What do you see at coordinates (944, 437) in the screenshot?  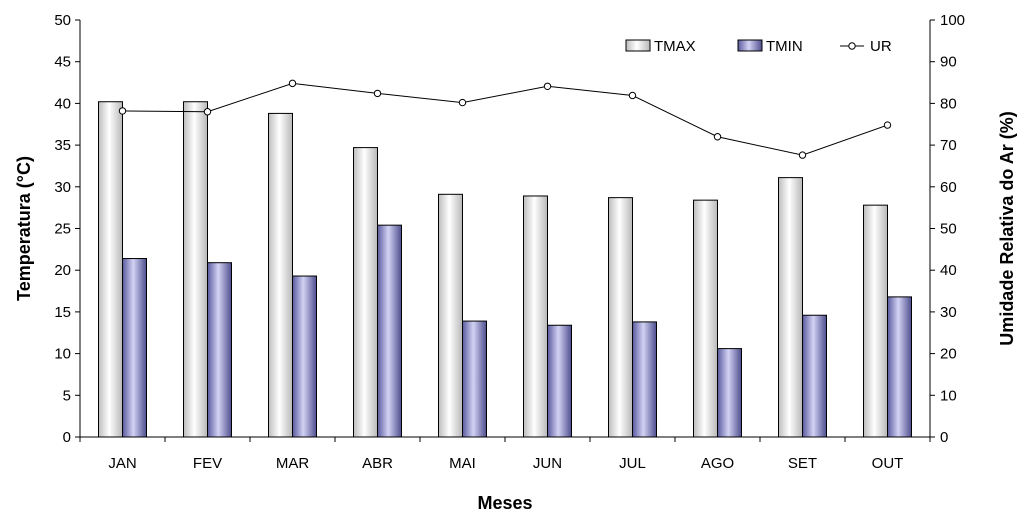 I see `y2-tick-label: 0` at bounding box center [944, 437].